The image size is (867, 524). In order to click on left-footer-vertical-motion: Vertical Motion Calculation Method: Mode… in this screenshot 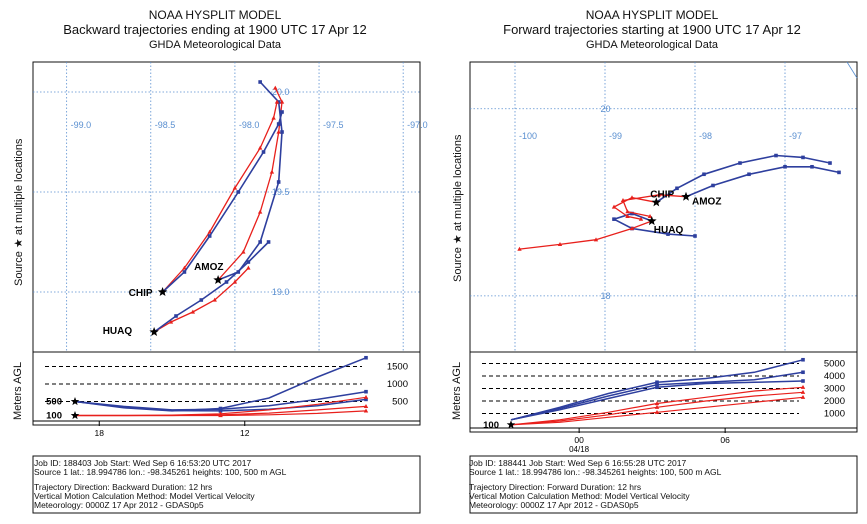, I will do `click(144, 496)`.